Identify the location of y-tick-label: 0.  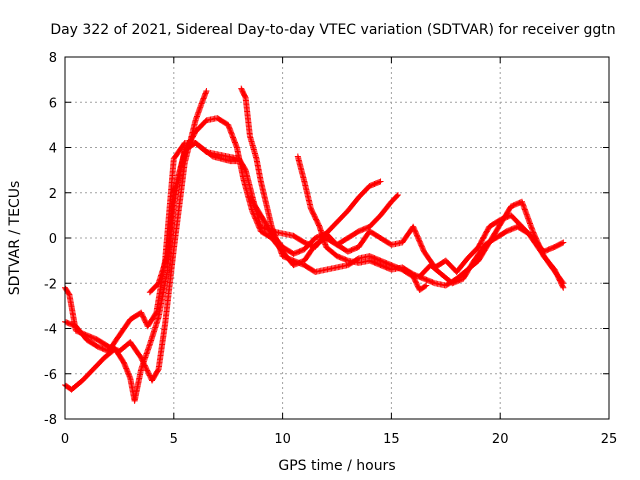
(53, 239).